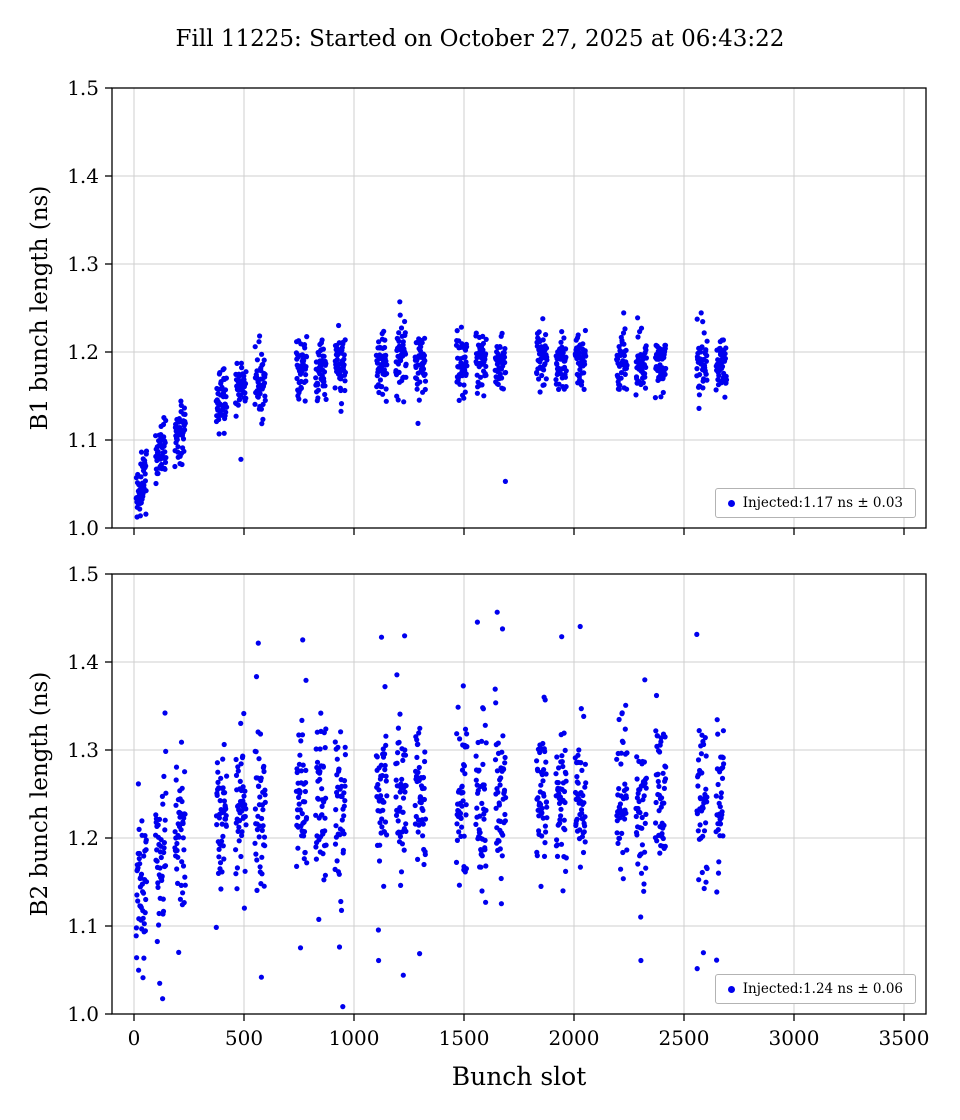  I want to click on b1-legend: Injected:1.17 ns ± 0.03, so click(815, 503).